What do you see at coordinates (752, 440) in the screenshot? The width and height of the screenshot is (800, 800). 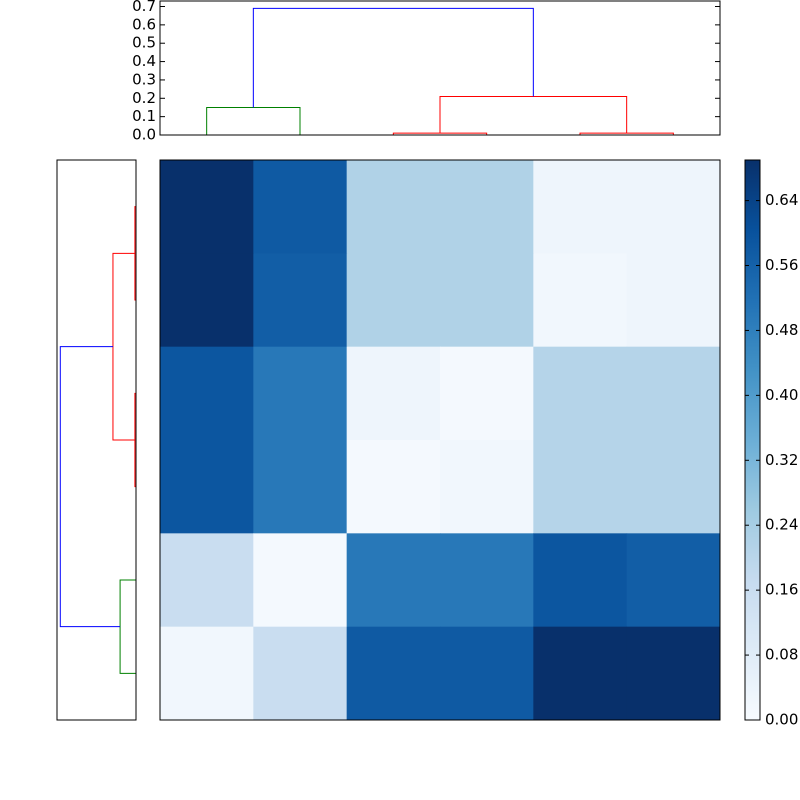 I see `colorbar` at bounding box center [752, 440].